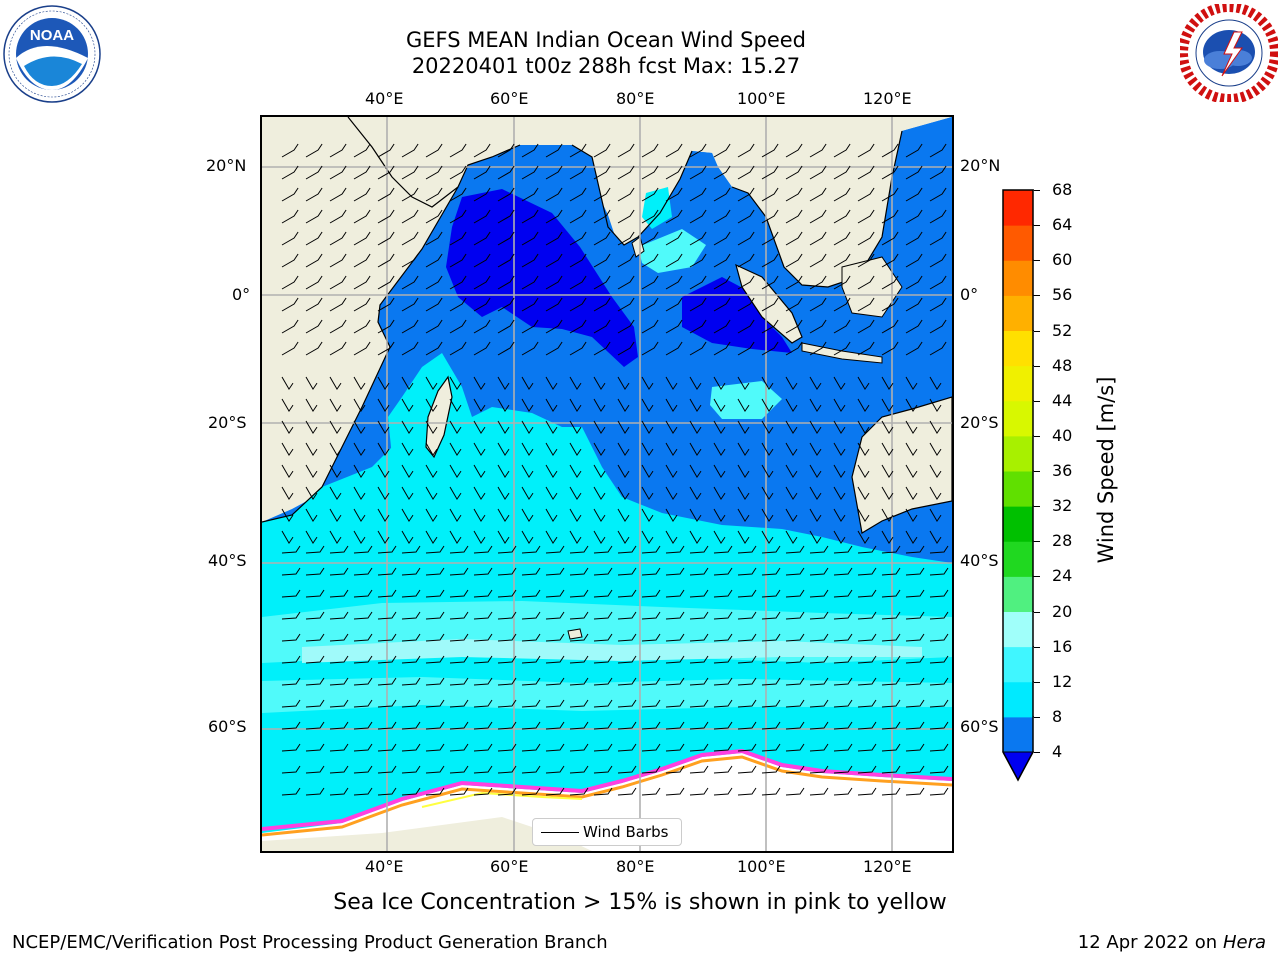 This screenshot has width=1280, height=960. What do you see at coordinates (1037, 542) in the screenshot?
I see `colorbar-tick-mark` at bounding box center [1037, 542].